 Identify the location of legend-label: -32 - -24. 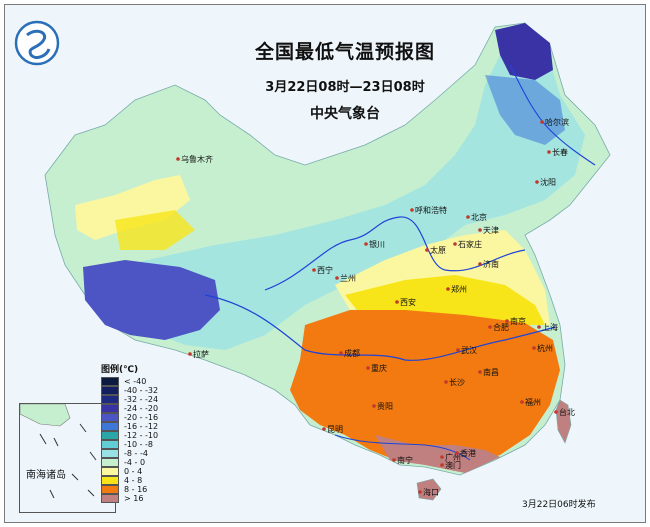
(141, 399).